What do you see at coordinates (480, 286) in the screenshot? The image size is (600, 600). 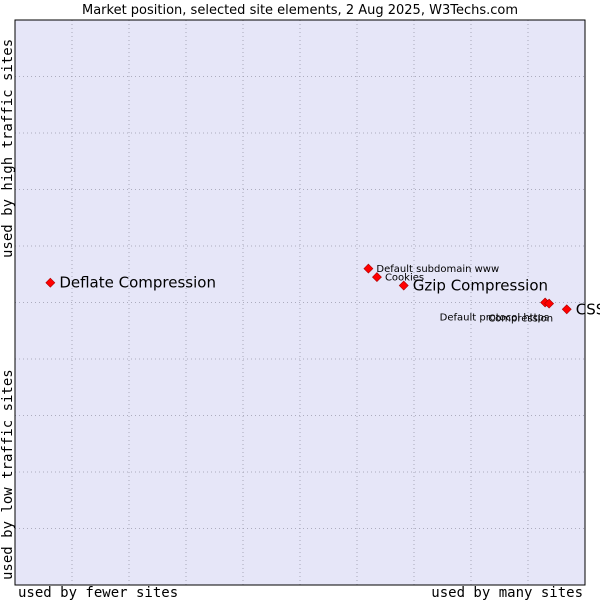 I see `data-point-label: Gzip Compression` at bounding box center [480, 286].